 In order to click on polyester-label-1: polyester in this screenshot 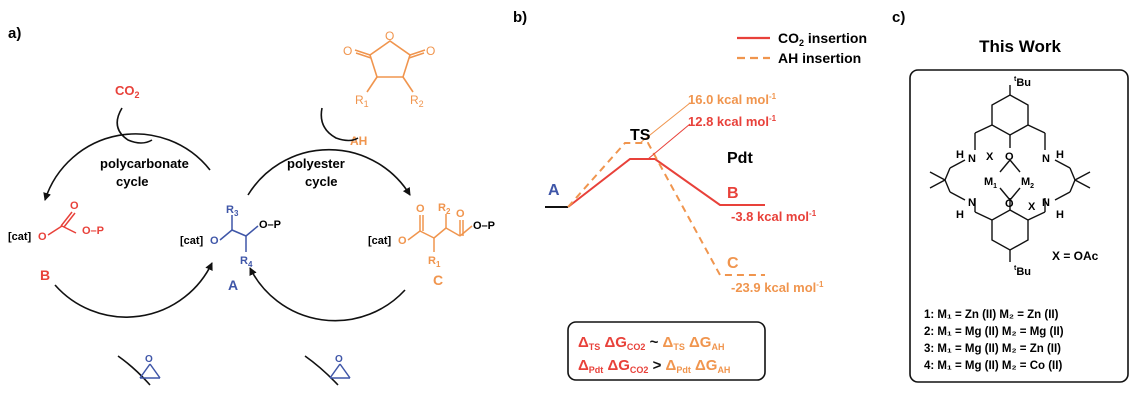, I will do `click(316, 163)`.